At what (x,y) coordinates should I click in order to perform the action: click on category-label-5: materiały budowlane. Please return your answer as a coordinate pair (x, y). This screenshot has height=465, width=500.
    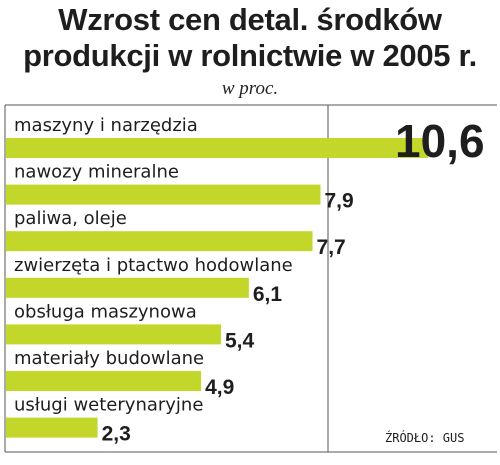
    Looking at the image, I should click on (109, 358).